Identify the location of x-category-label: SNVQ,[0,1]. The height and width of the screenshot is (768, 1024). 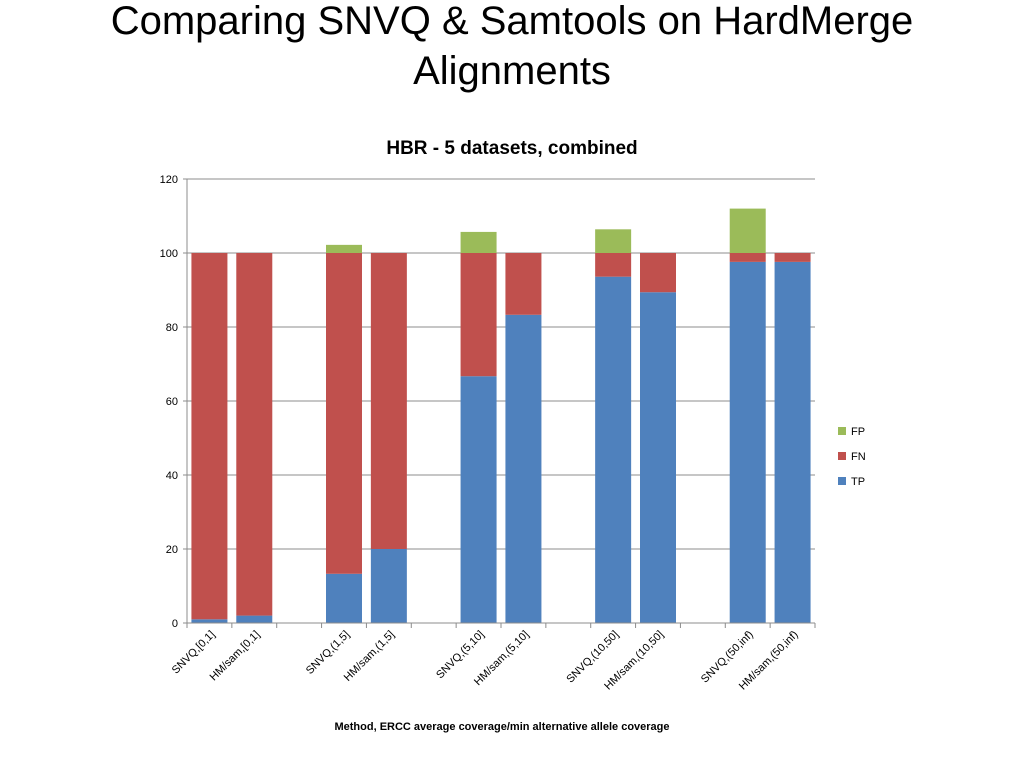
(194, 653).